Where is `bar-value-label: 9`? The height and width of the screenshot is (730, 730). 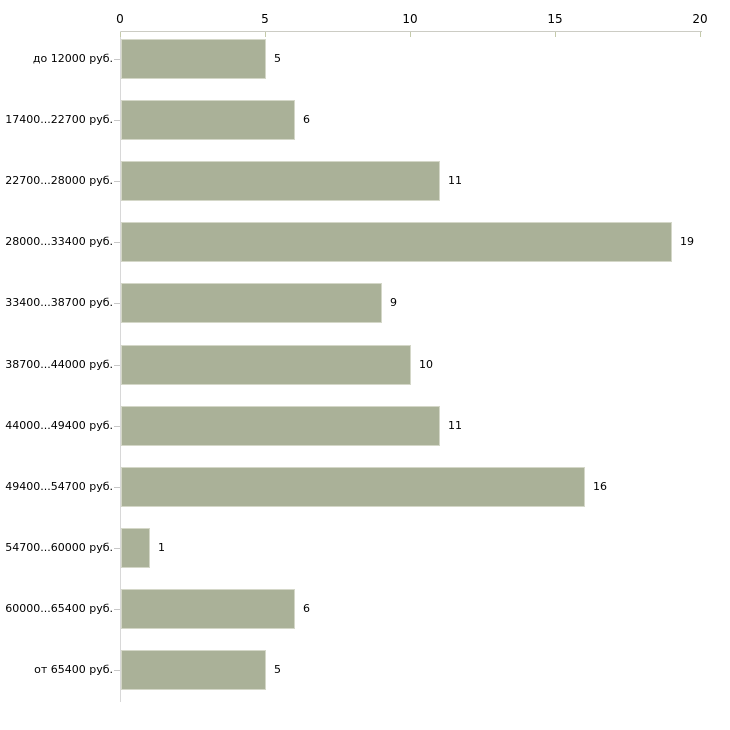 bar-value-label: 9 is located at coordinates (393, 302).